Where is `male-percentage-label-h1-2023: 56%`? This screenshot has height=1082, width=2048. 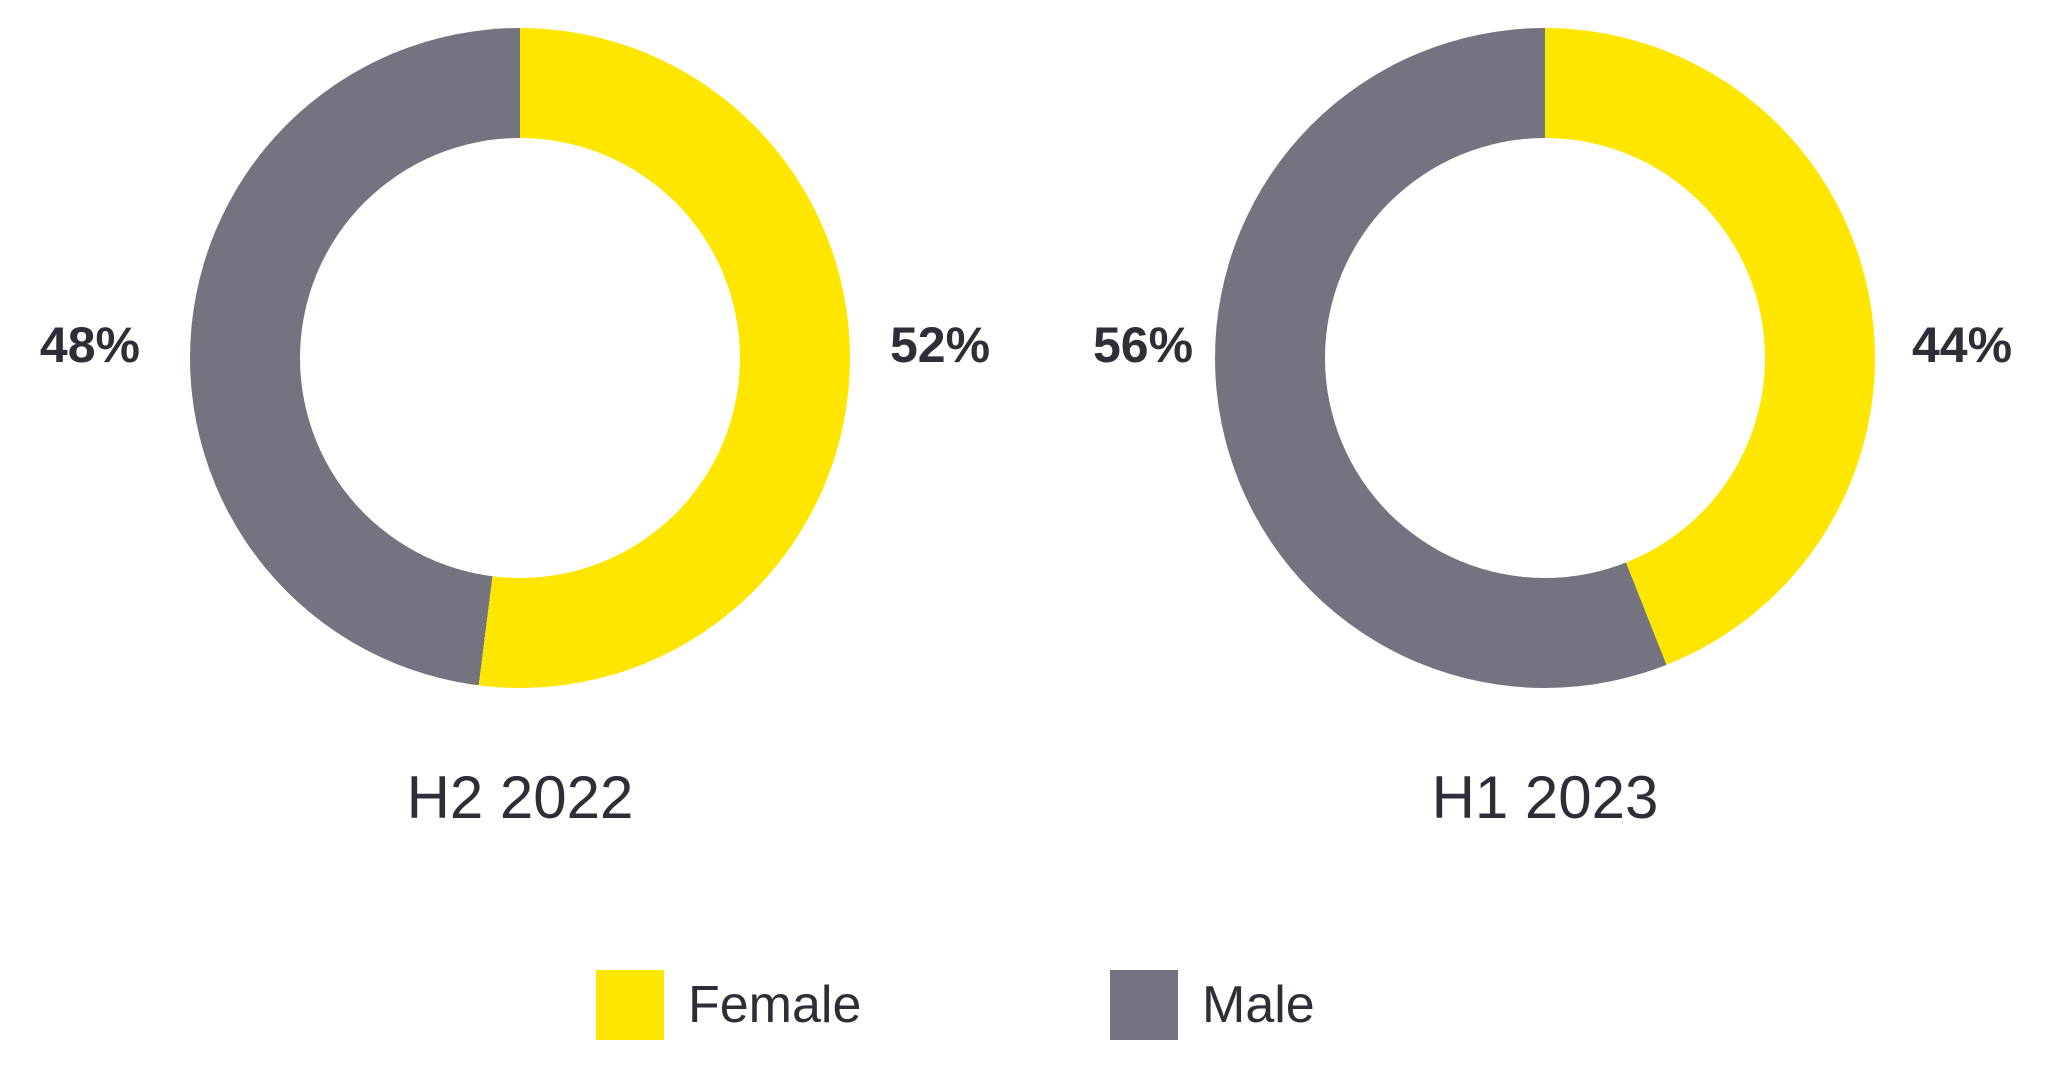
male-percentage-label-h1-2023: 56% is located at coordinates (1143, 345).